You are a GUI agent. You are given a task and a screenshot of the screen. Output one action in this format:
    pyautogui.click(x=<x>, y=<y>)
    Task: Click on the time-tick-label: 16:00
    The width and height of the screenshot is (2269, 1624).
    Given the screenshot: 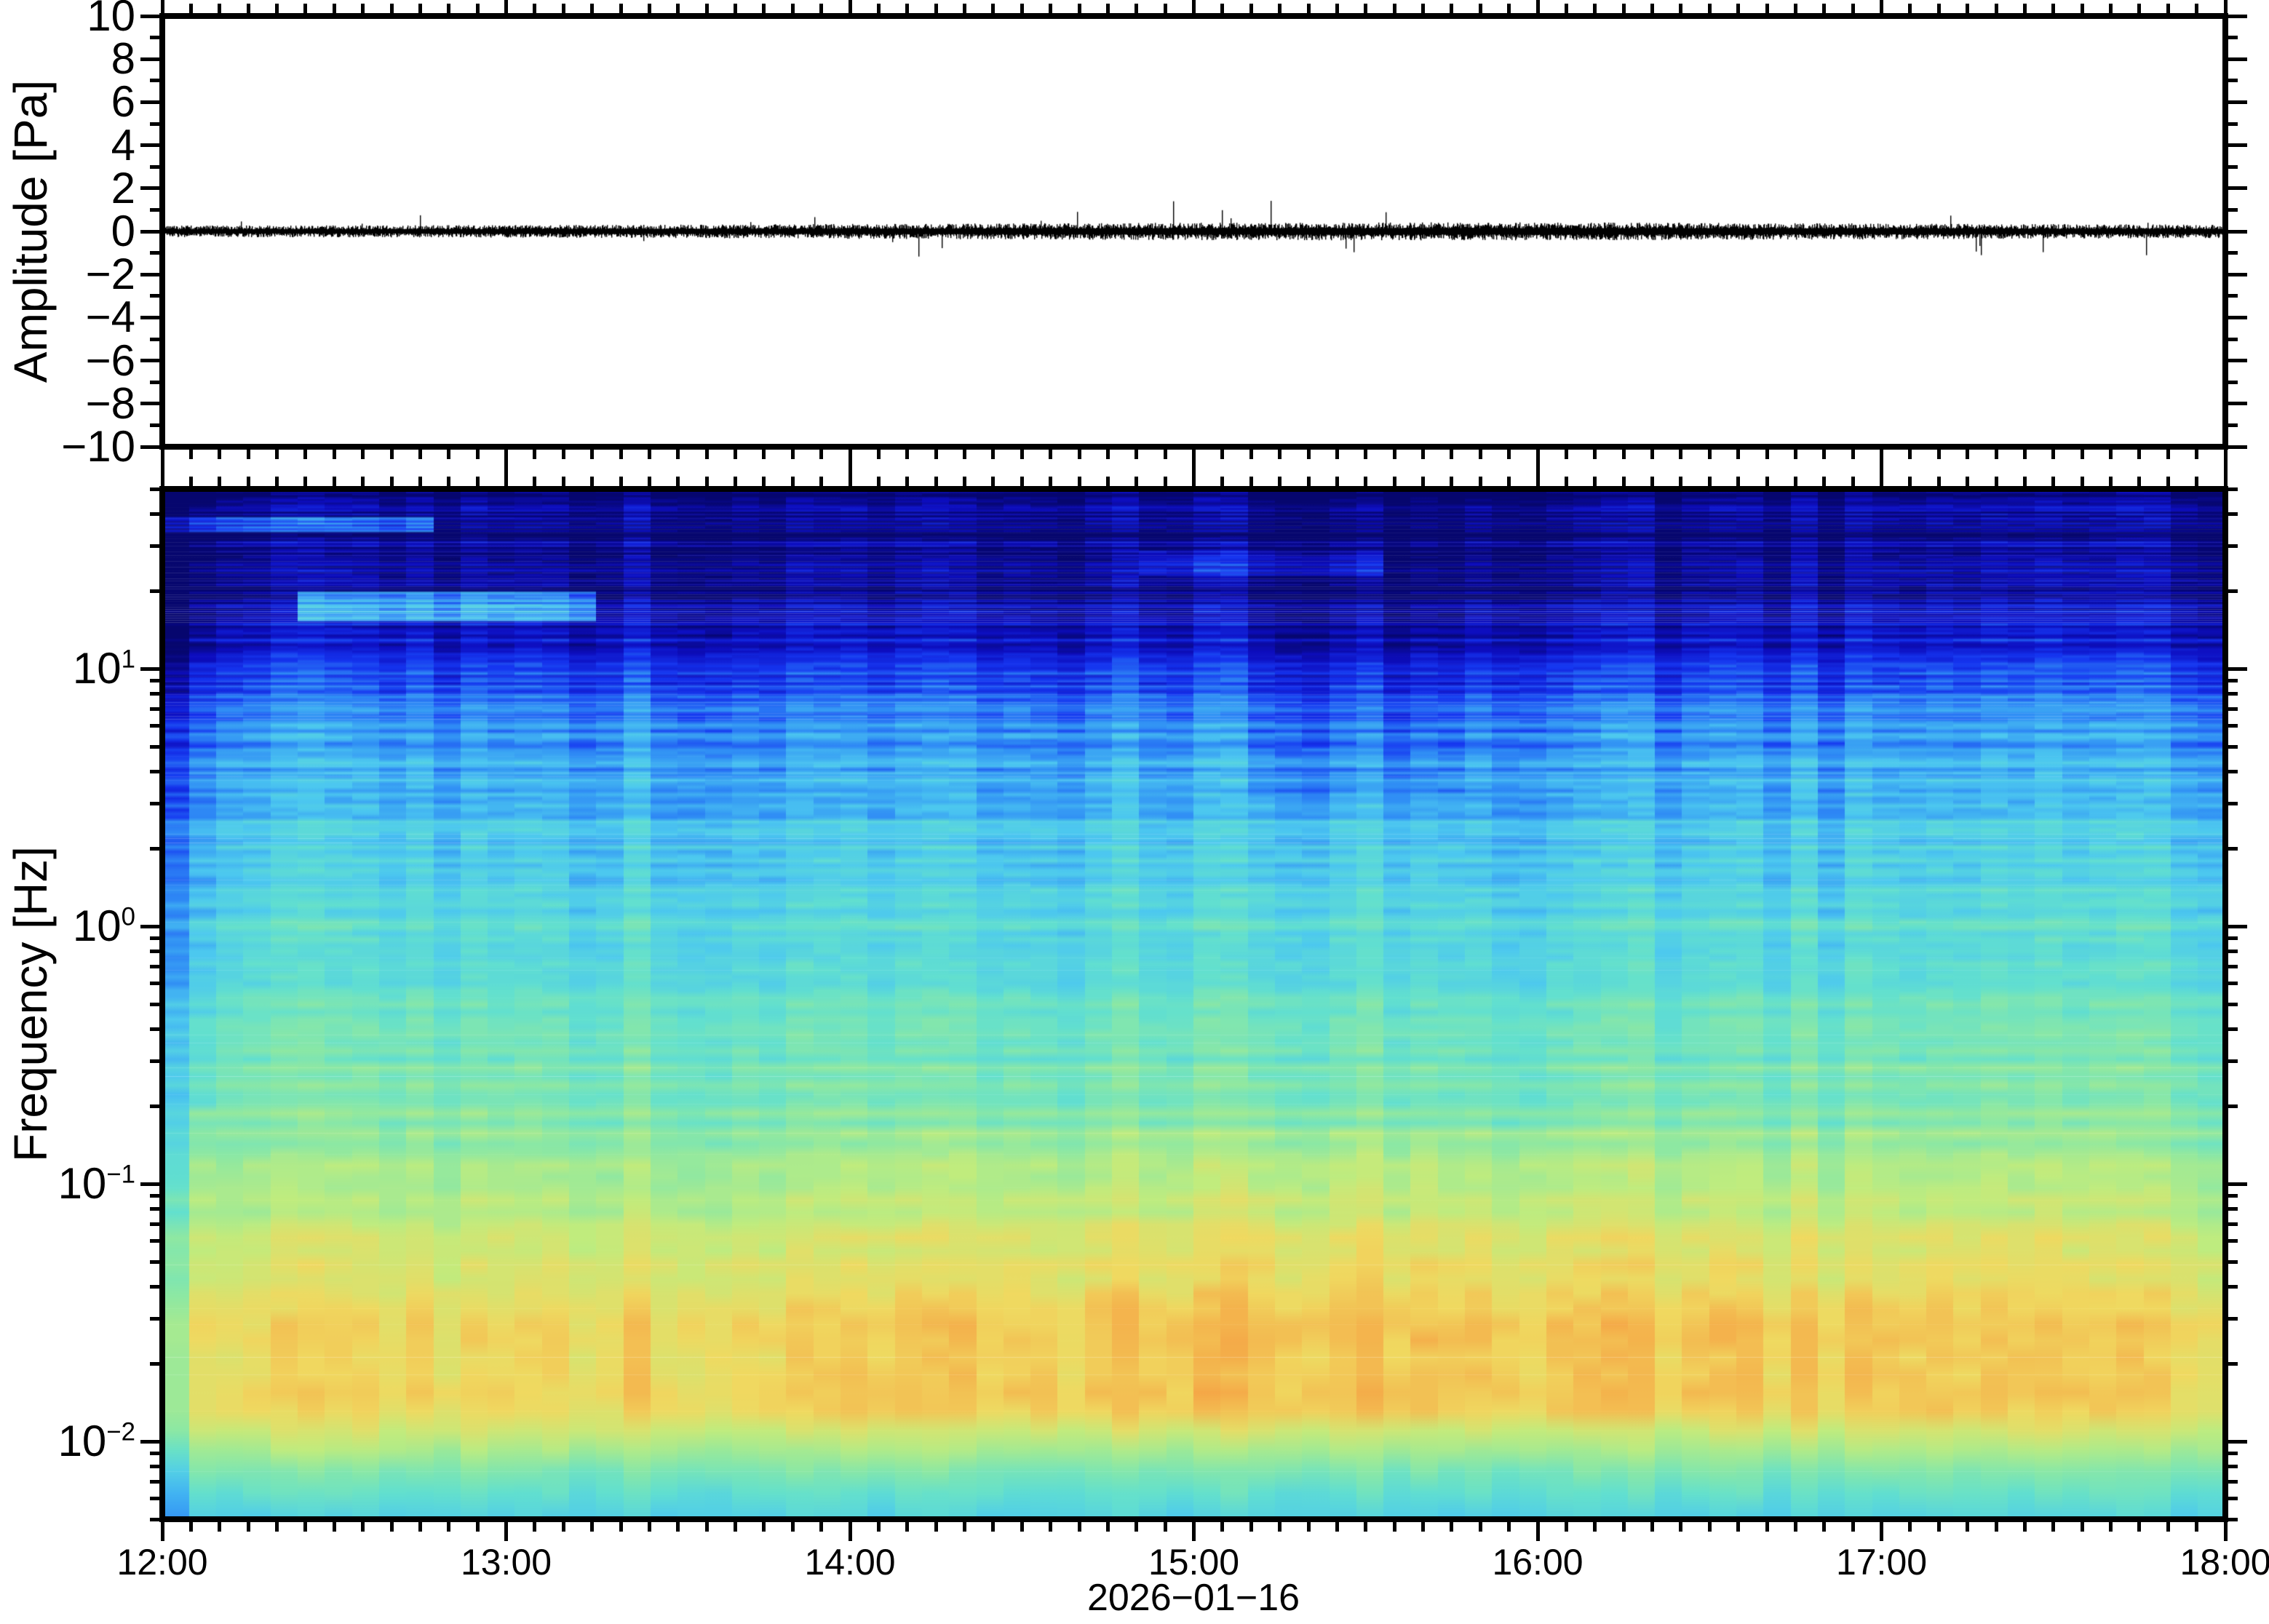 What is the action you would take?
    pyautogui.click(x=1537, y=1562)
    